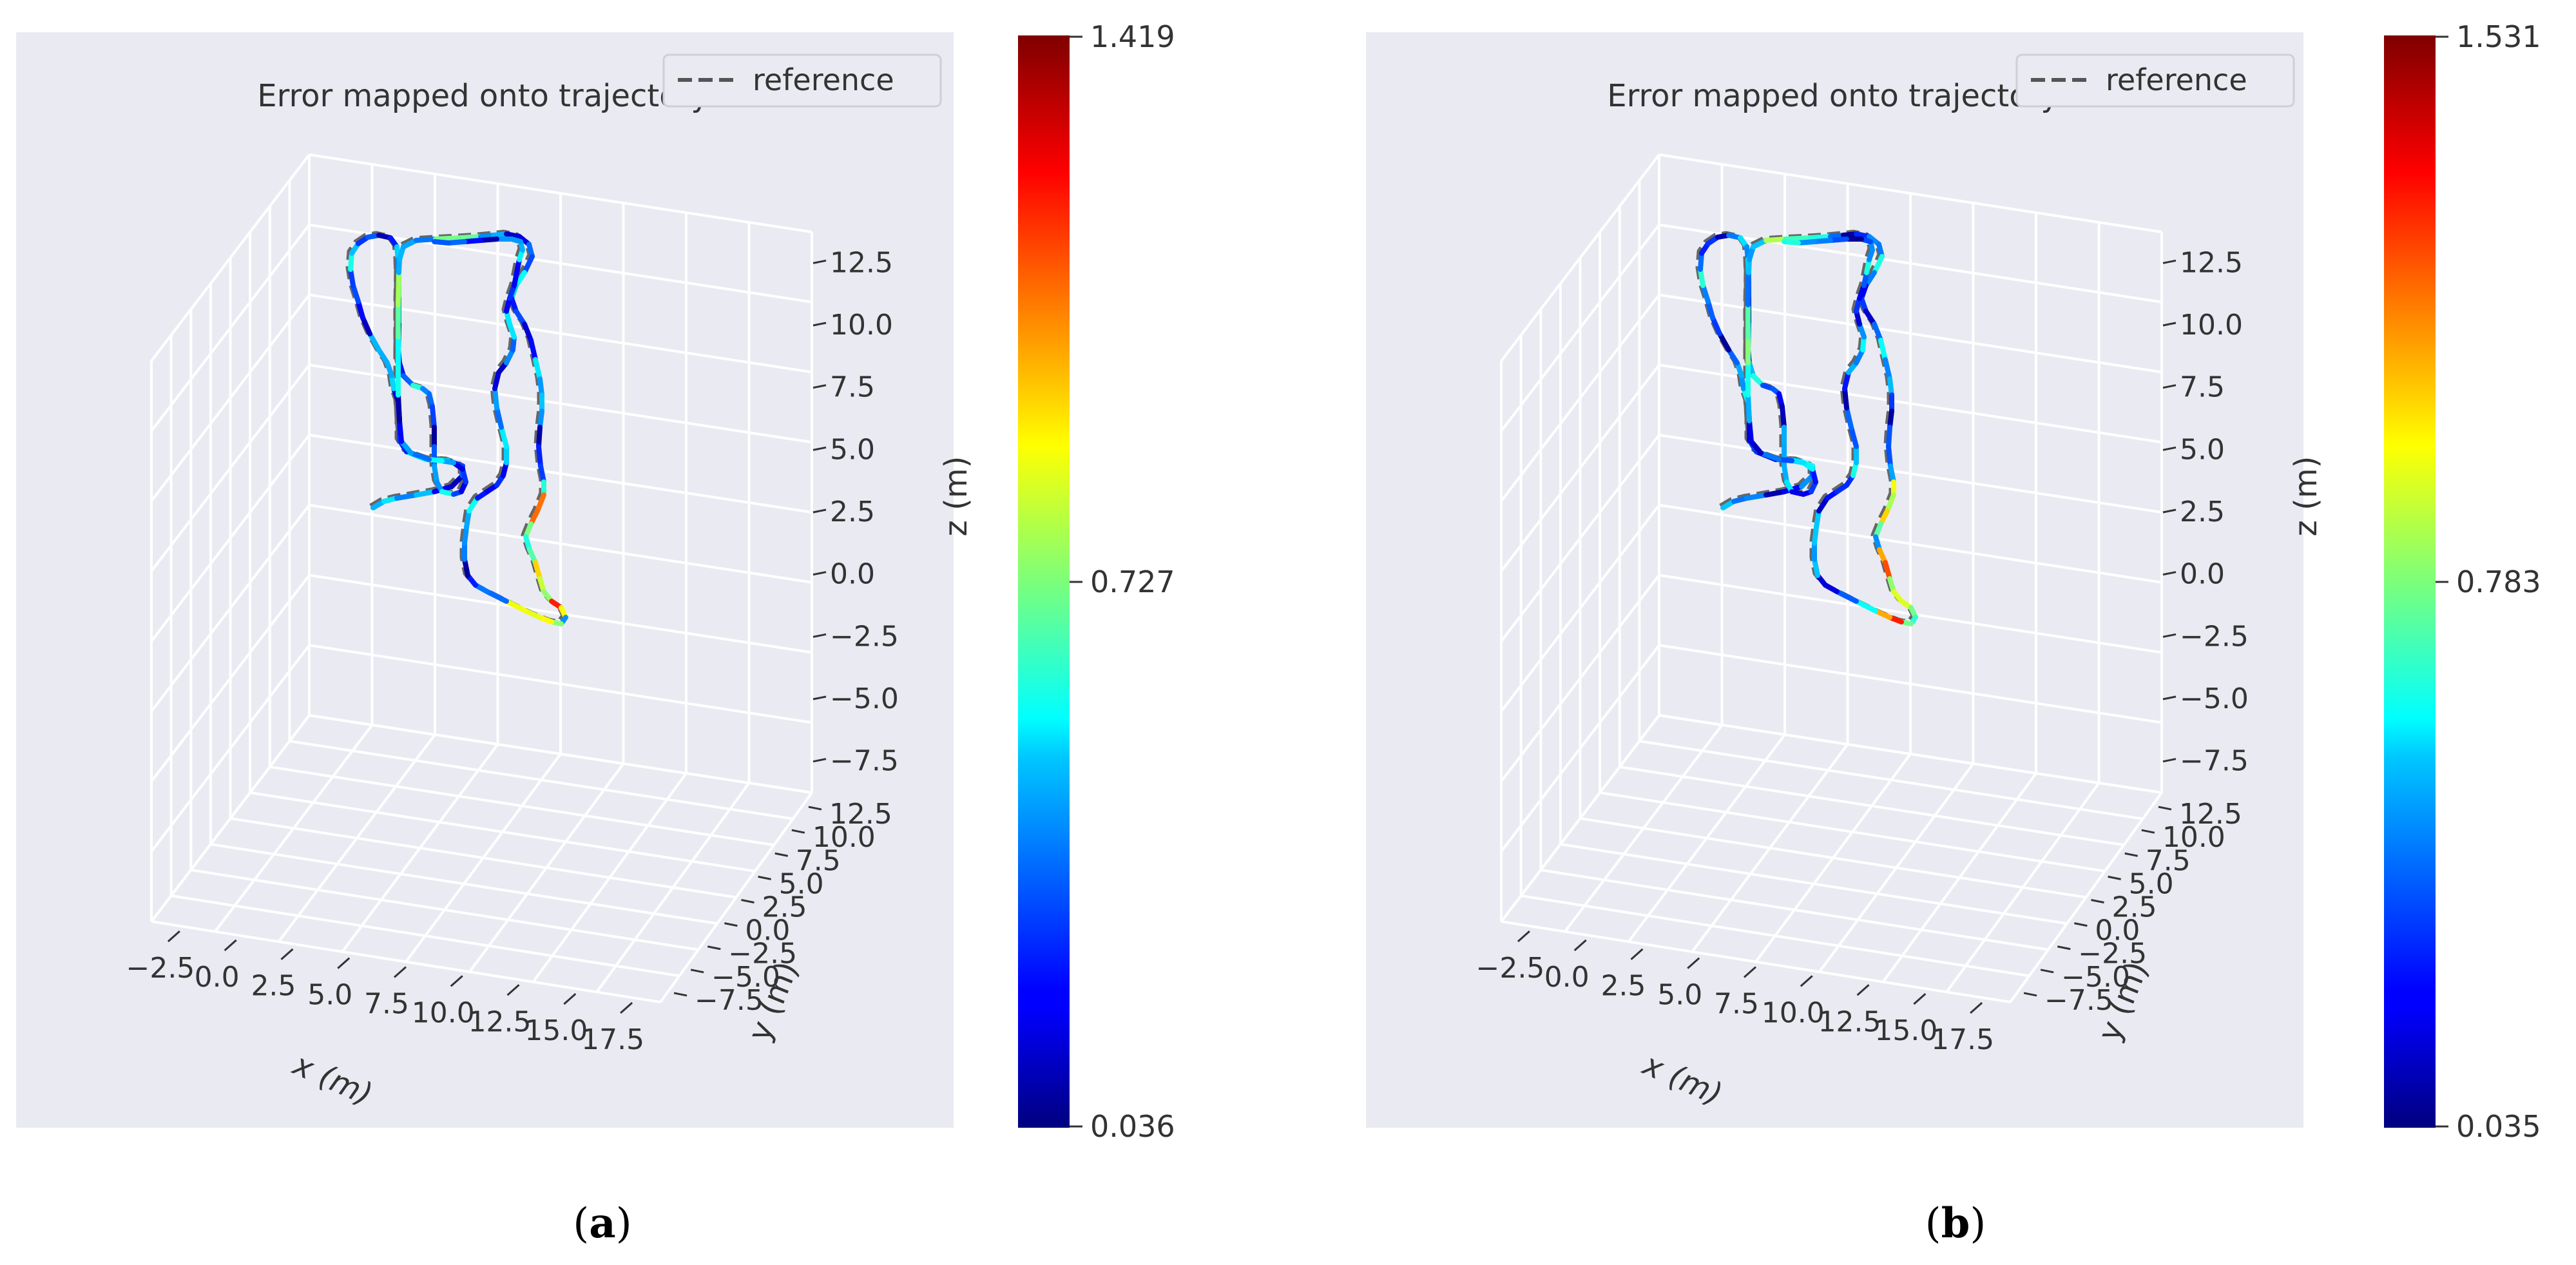 The width and height of the screenshot is (2576, 1265). What do you see at coordinates (602, 1223) in the screenshot?
I see `panel-label-a: (a)` at bounding box center [602, 1223].